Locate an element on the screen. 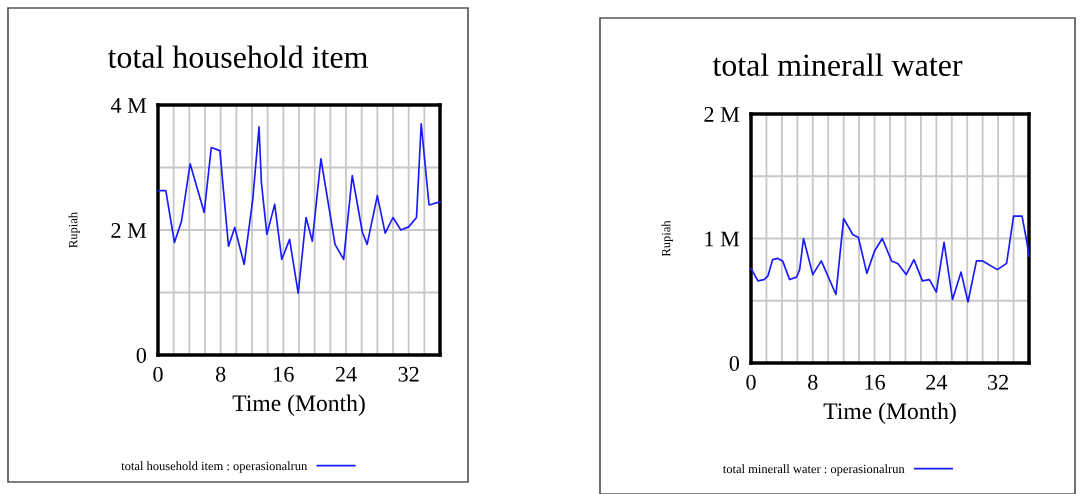  legend-label: total minerall water : operasionalrun is located at coordinates (813, 470).